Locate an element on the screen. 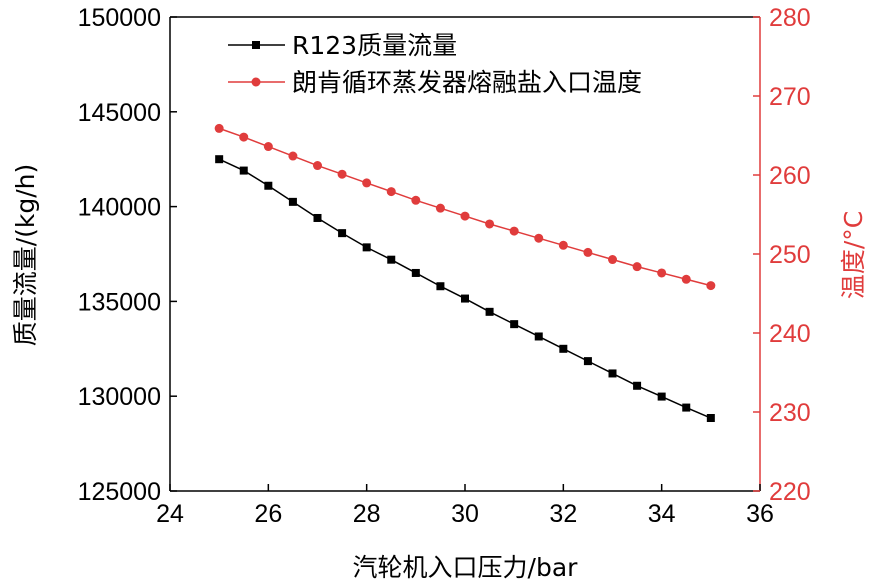 This screenshot has width=883, height=587. y-right-axis-ticks: 220 230 240 250 260 270 280 is located at coordinates (782, 255).